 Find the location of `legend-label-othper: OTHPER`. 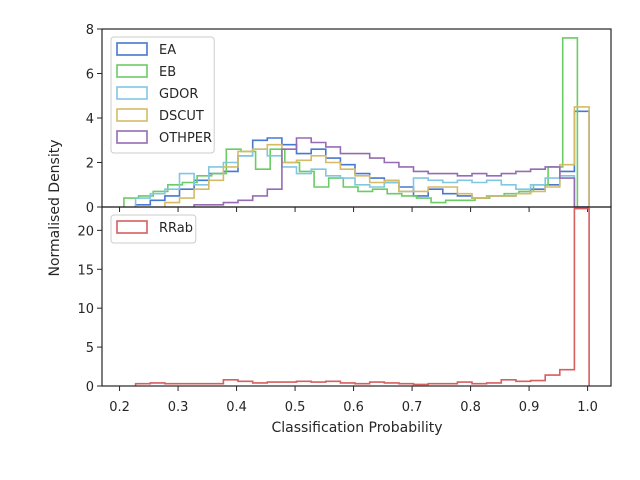

legend-label-othper: OTHPER is located at coordinates (185, 138).